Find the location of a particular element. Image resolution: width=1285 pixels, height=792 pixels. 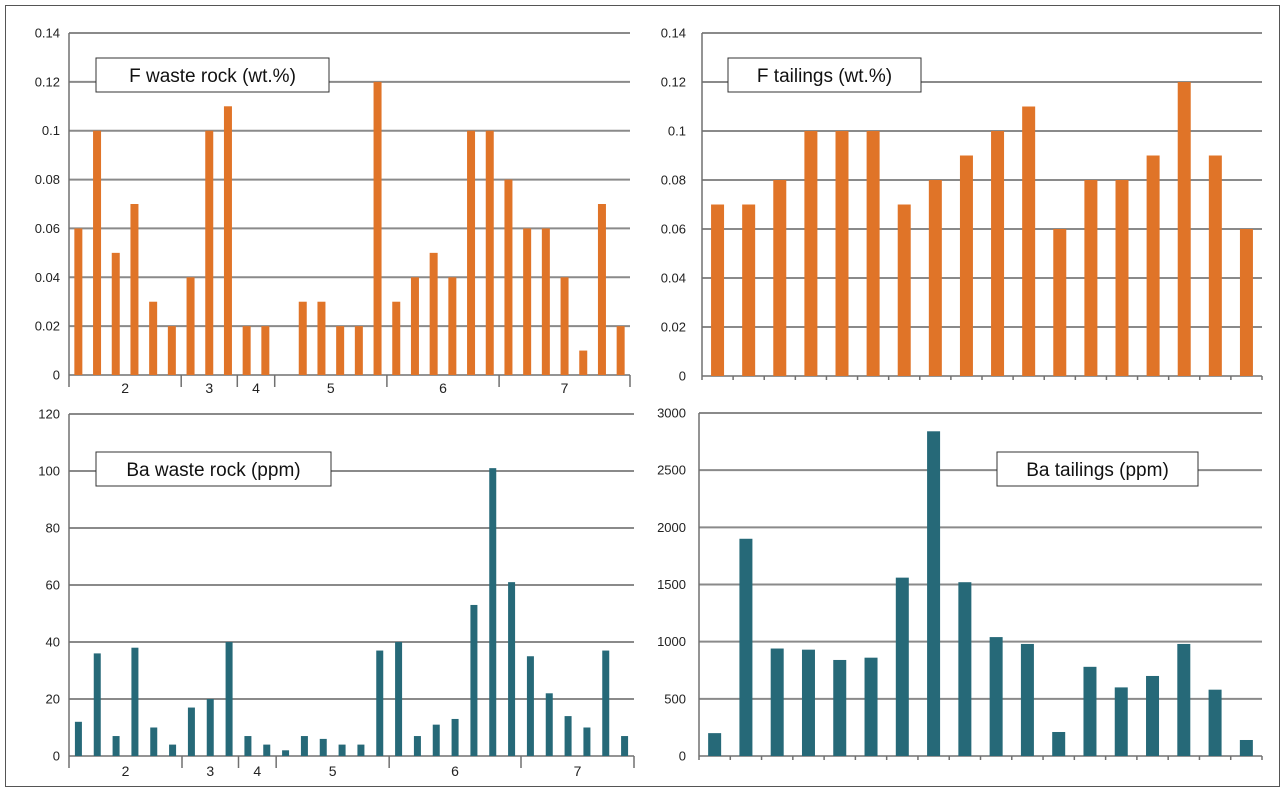

y-tick-label: 1000 is located at coordinates (671, 641).